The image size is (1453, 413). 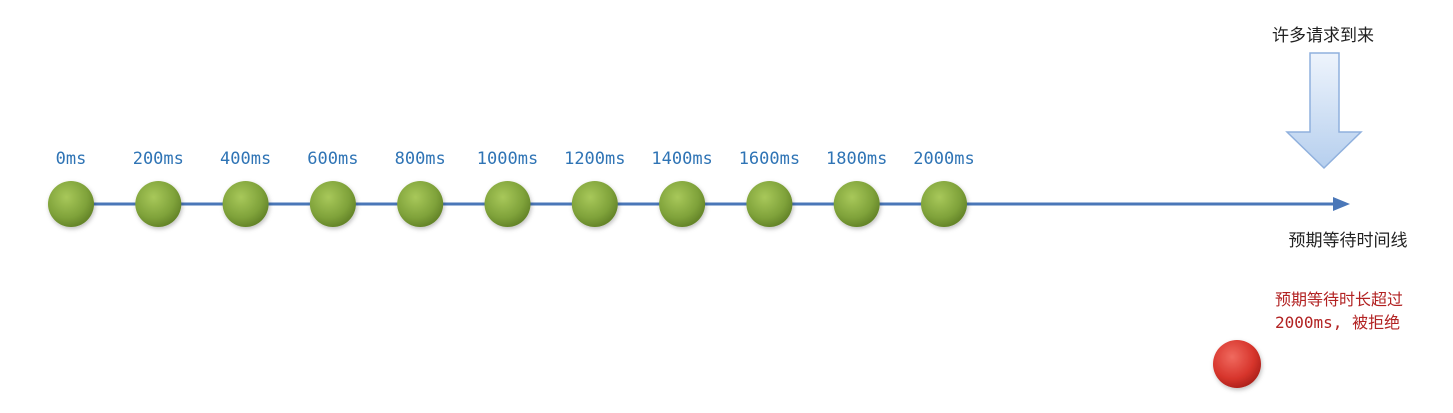 I want to click on timeline-nodes, so click(x=507, y=204).